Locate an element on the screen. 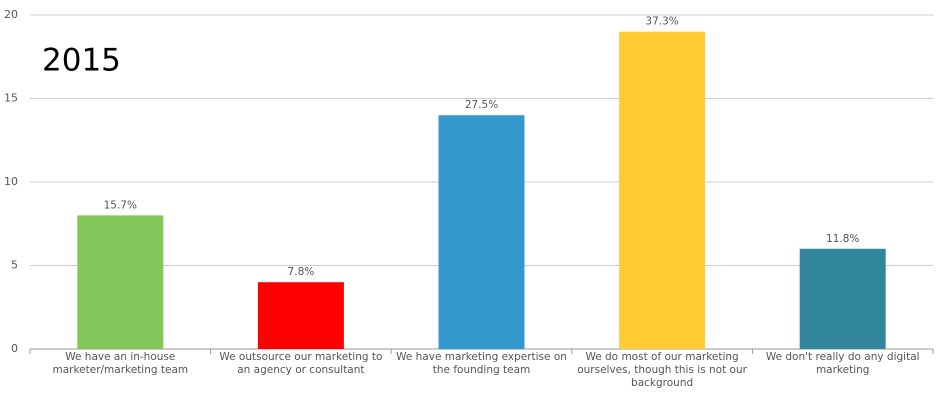 The width and height of the screenshot is (940, 402). value-label: 7.8% is located at coordinates (301, 272).